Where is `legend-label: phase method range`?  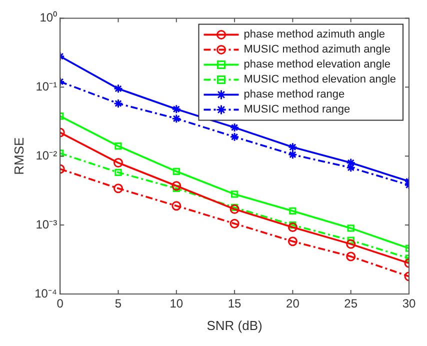 legend-label: phase method range is located at coordinates (294, 94).